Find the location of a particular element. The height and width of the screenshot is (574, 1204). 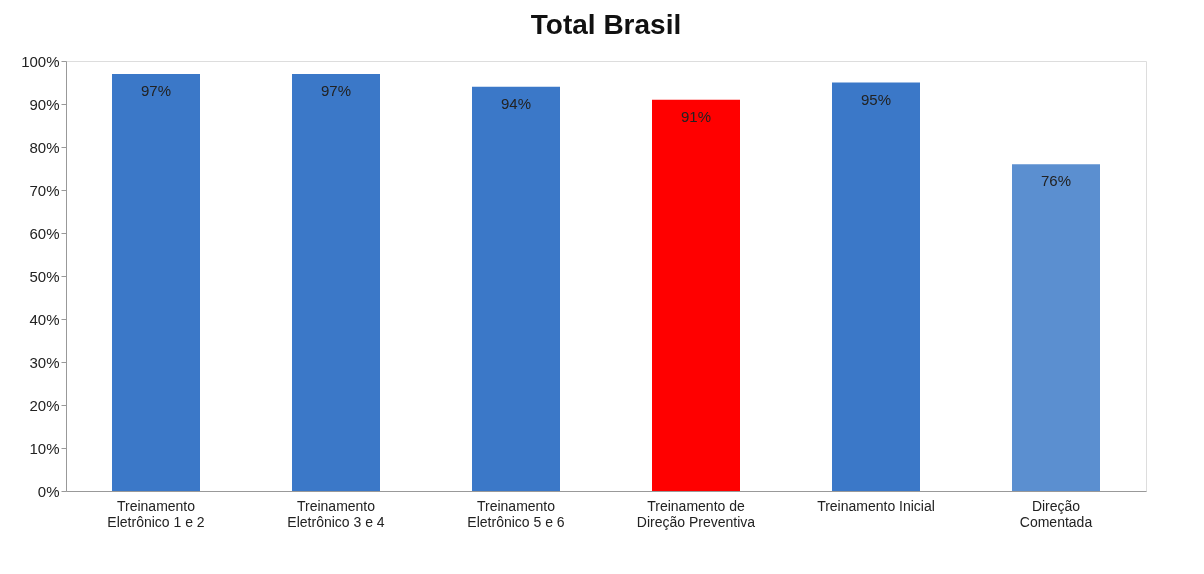

y-tick-label: 50% is located at coordinates (44, 276).